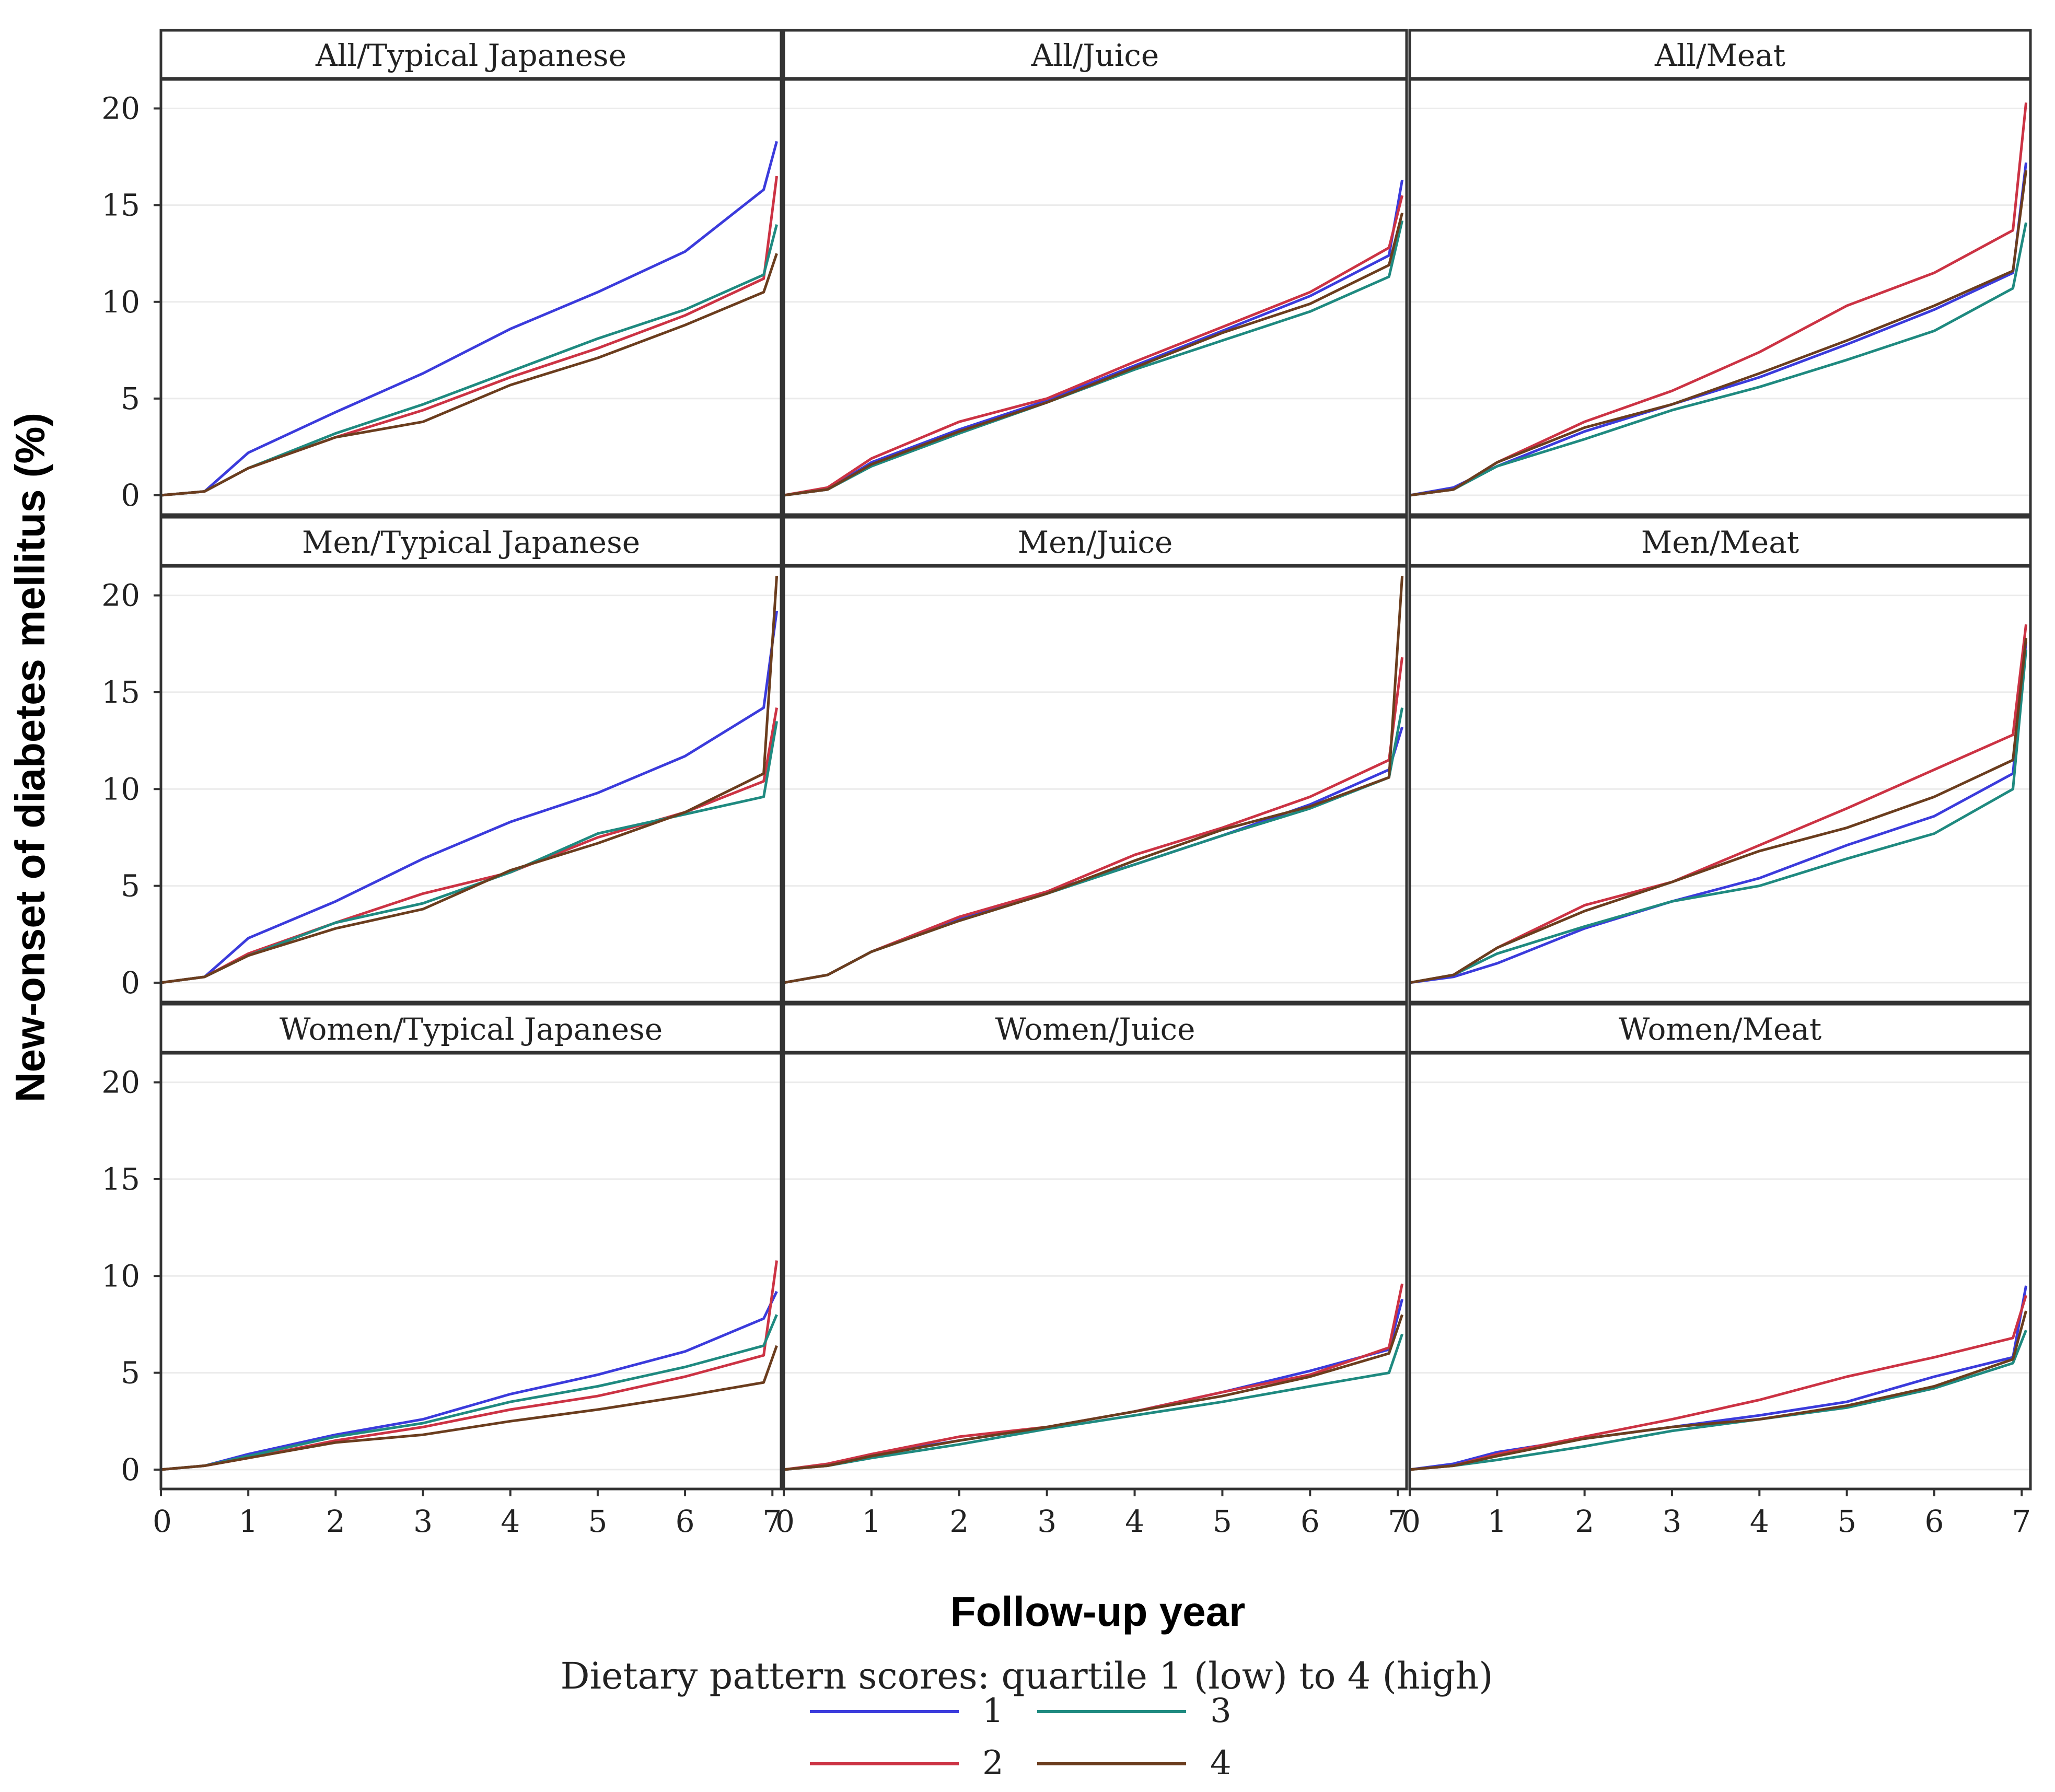 The width and height of the screenshot is (2055, 1792). I want to click on facet-panel: Men/Typical Japanese 0 5 10 15 20, so click(442, 760).